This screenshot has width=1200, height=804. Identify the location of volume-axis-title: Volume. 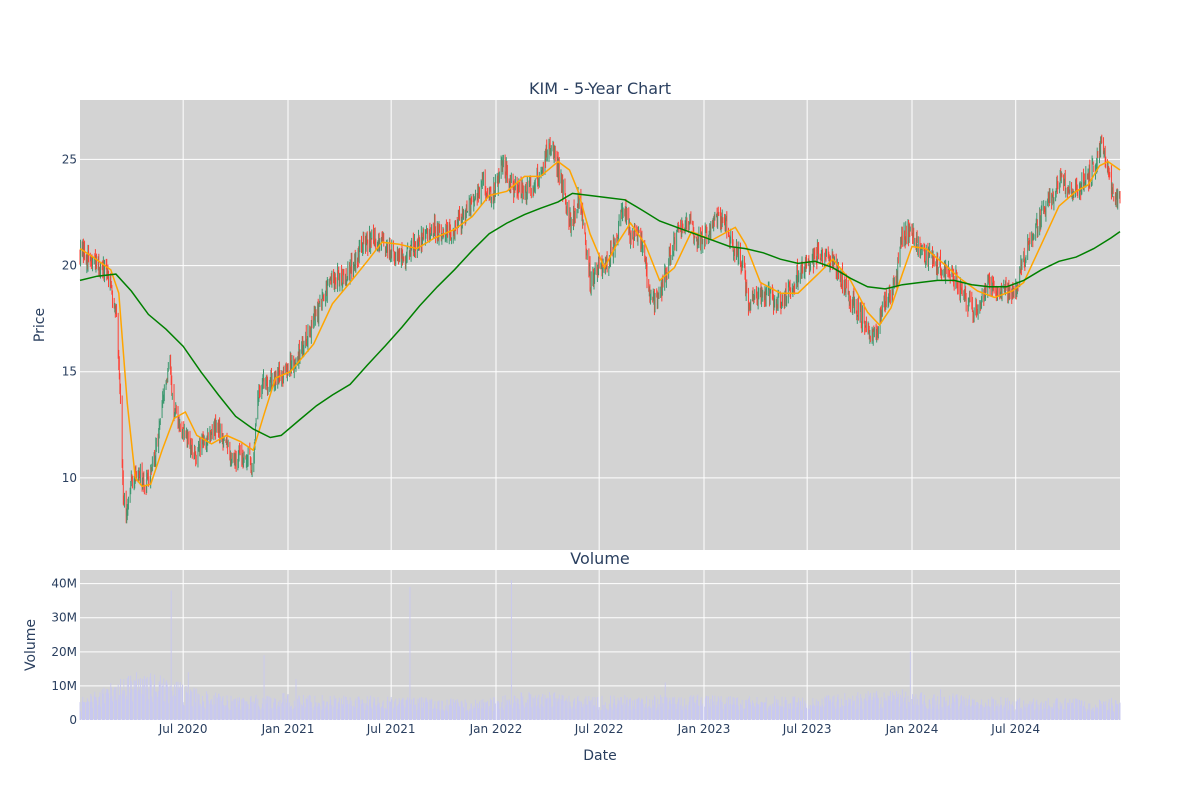
(31, 645).